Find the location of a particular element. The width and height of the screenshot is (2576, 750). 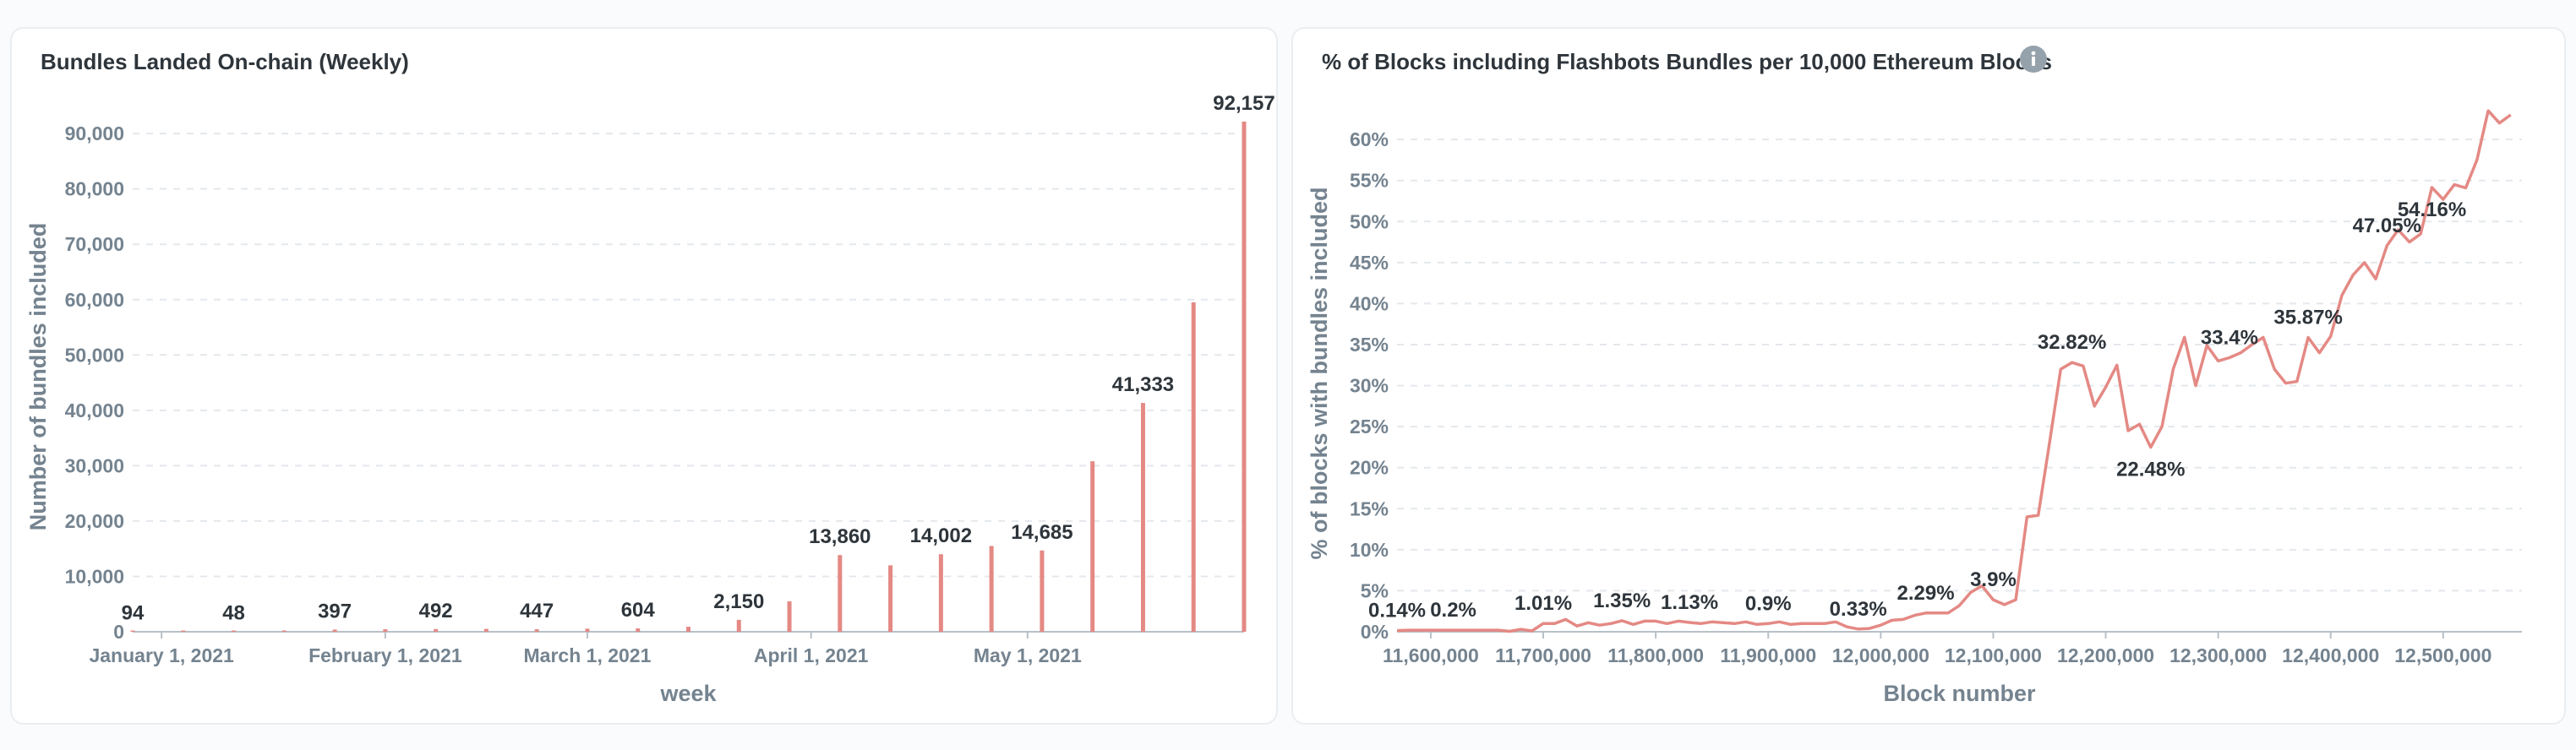

data-label: 14,685 is located at coordinates (1041, 532).